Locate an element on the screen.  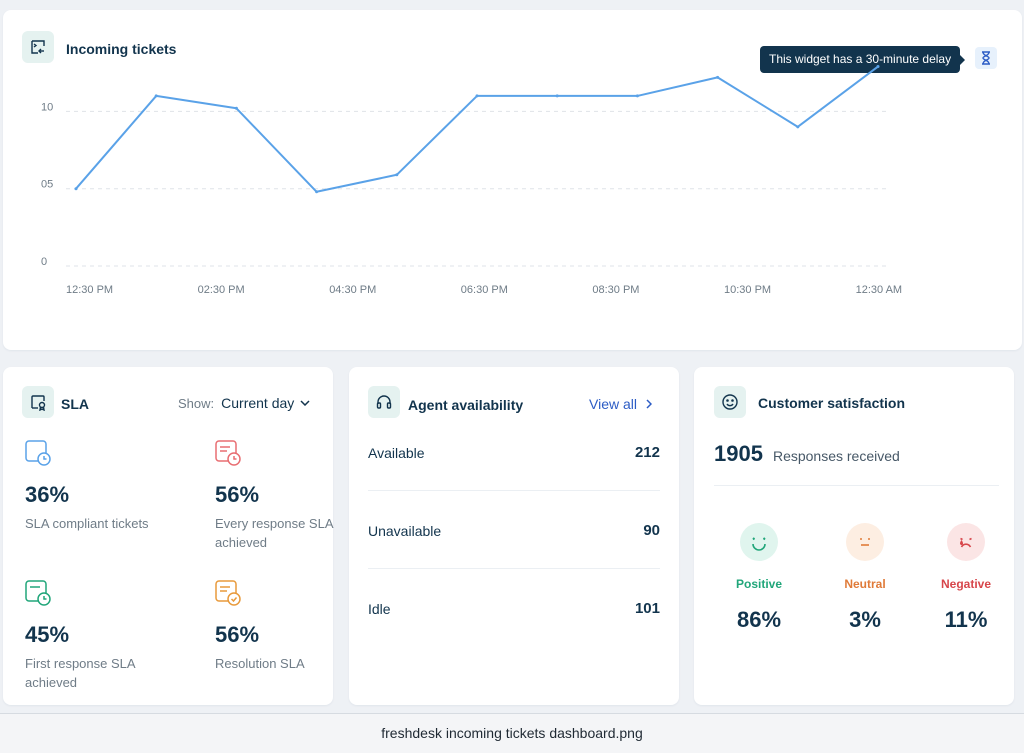
x-tick-label: 12:30 PM is located at coordinates (89, 290).